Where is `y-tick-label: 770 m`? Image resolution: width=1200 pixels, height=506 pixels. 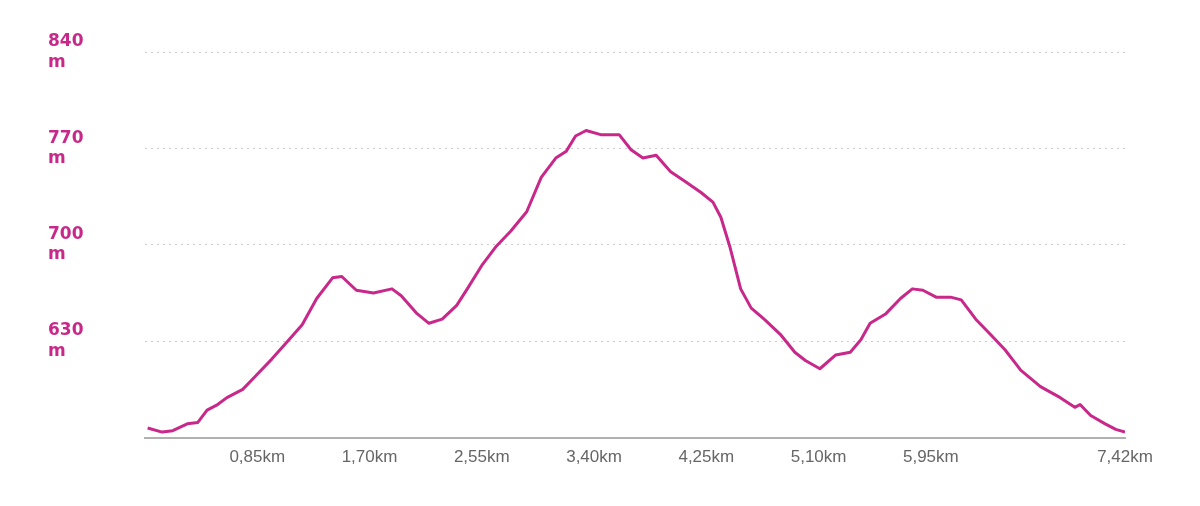
y-tick-label: 770 m is located at coordinates (66, 147).